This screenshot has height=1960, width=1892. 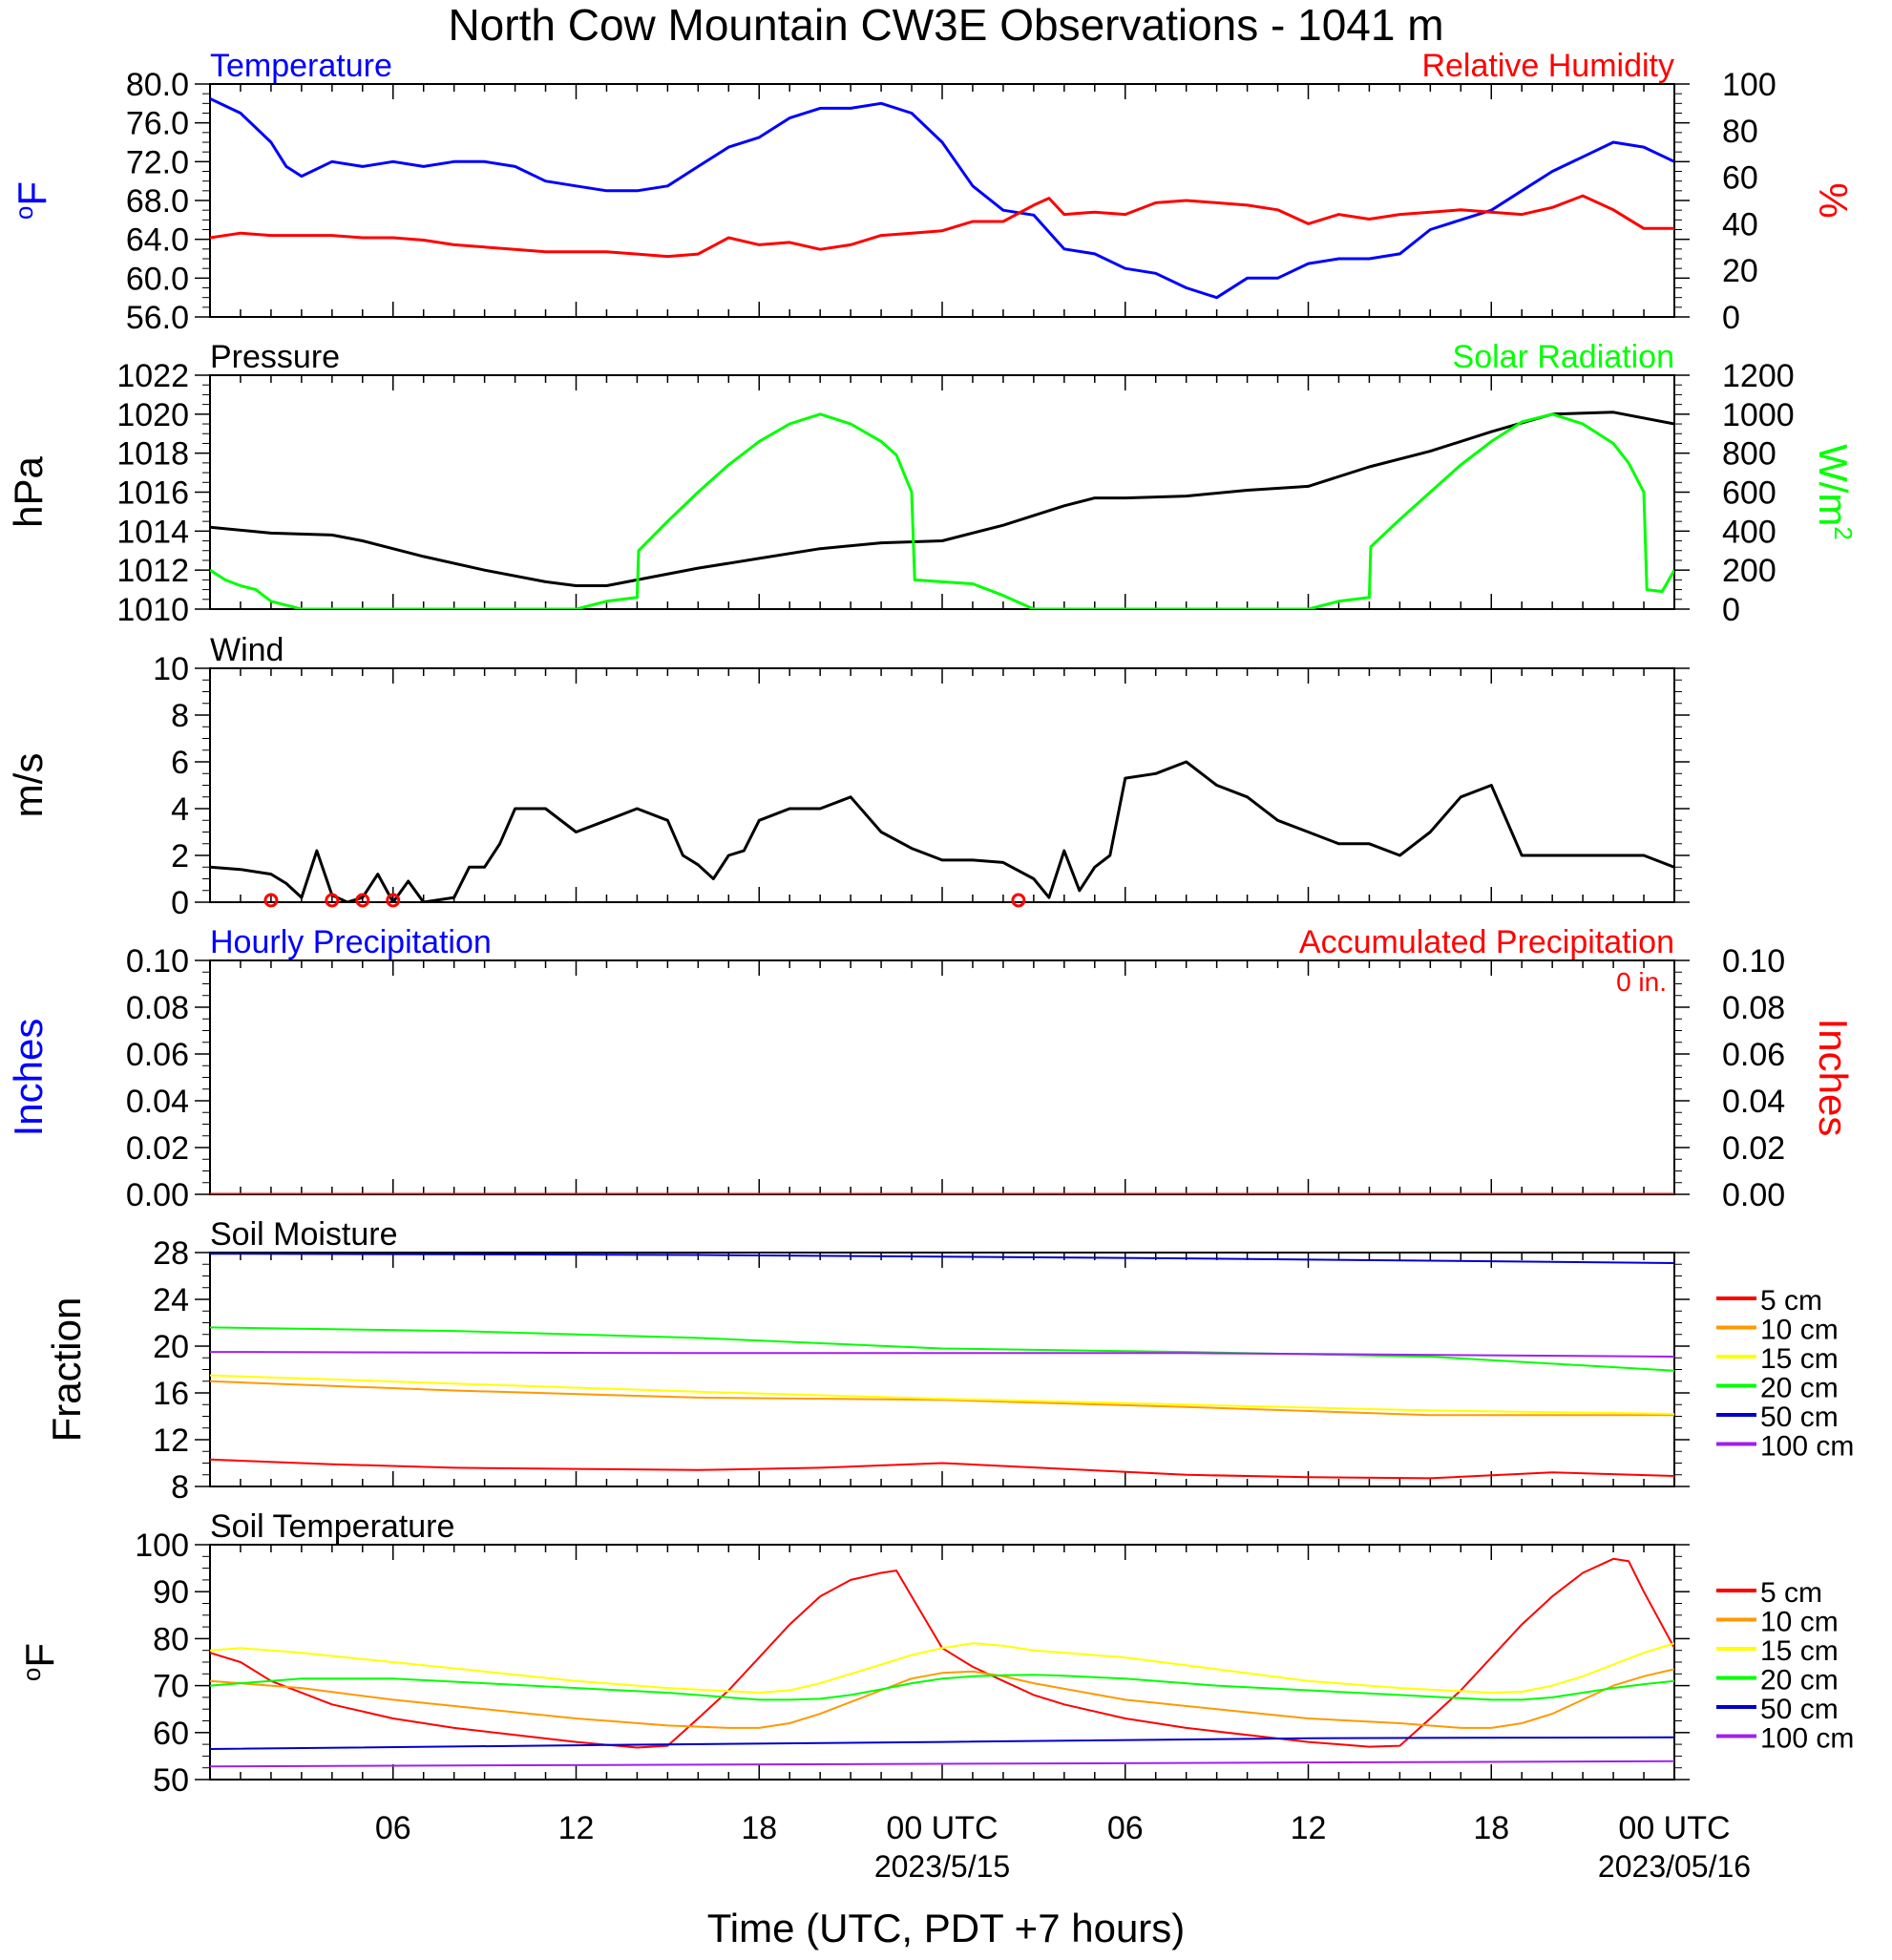 I want to click on y-axis-label-right: %, so click(x=1833, y=200).